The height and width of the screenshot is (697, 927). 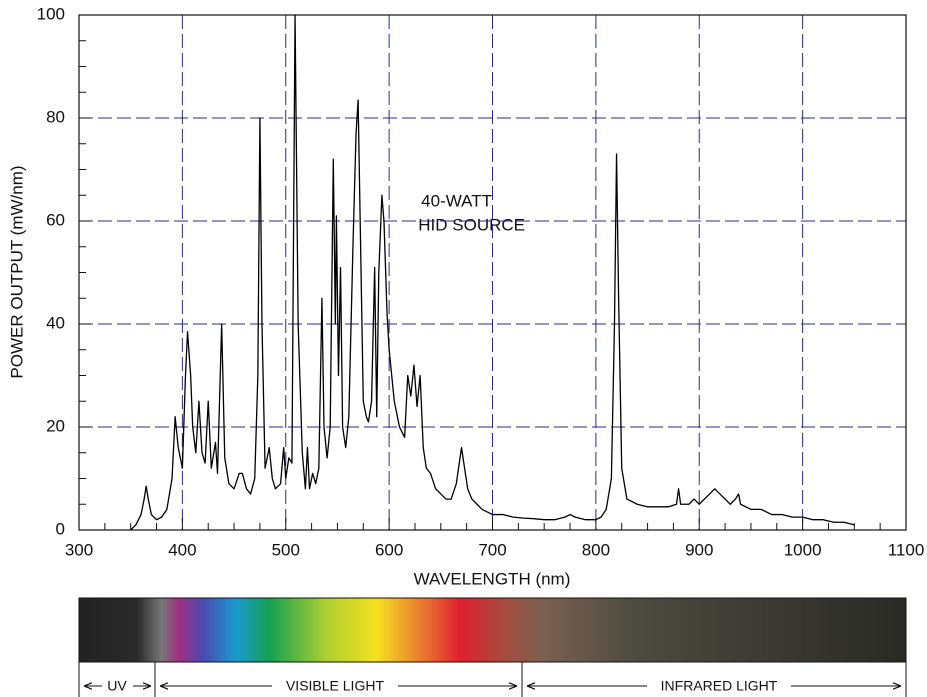 I want to click on annotation: 40-WATT, so click(x=456, y=200).